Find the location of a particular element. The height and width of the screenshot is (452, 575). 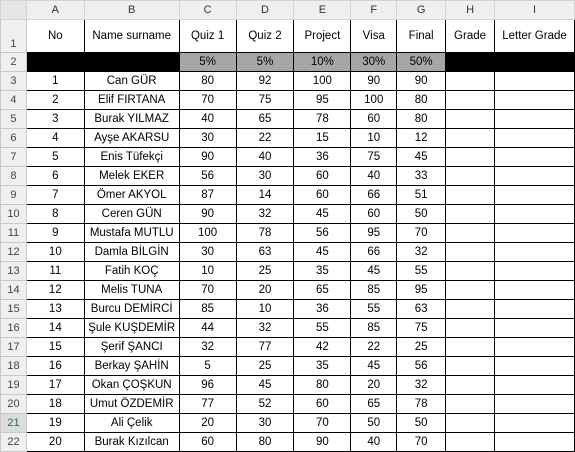

row-number: 20 is located at coordinates (13, 404).